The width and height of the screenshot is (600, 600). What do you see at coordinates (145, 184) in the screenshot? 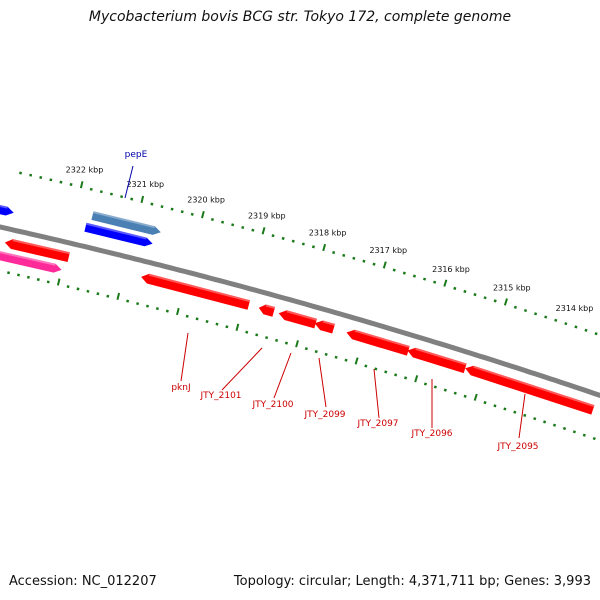
I see `scale-label: 2321 kbp` at bounding box center [145, 184].